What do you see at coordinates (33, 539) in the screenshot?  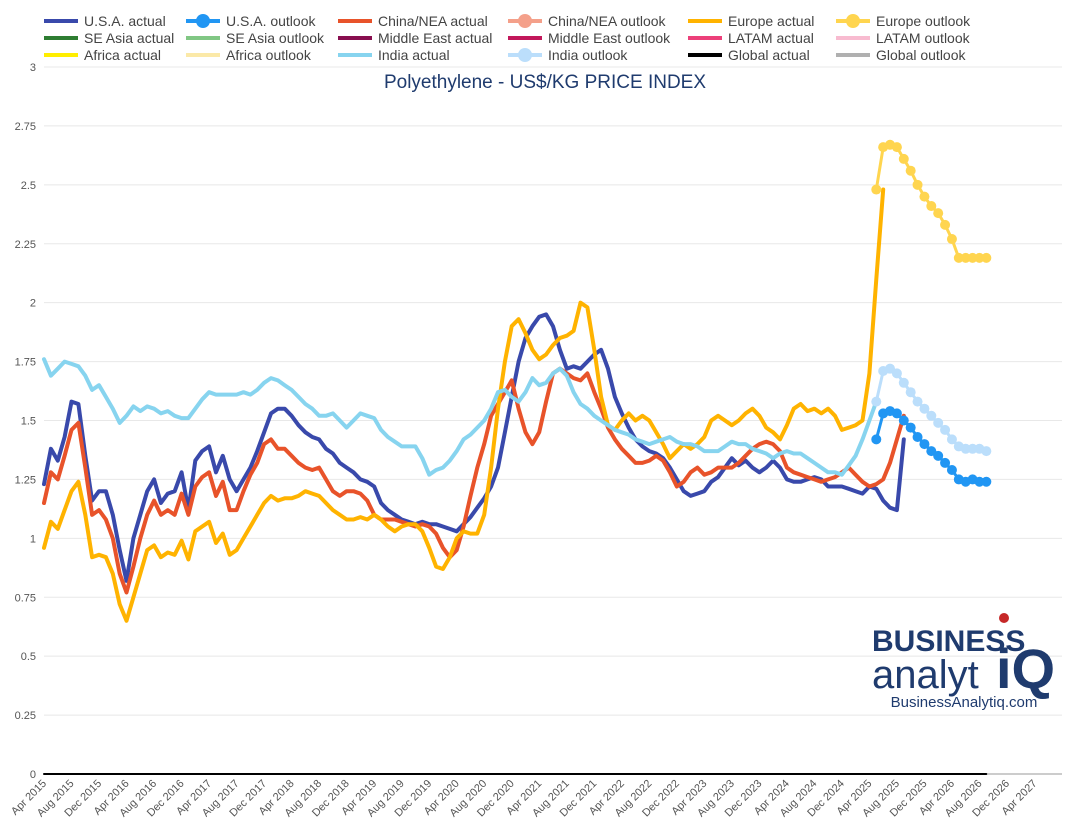 I see `y-tick-label: 1` at bounding box center [33, 539].